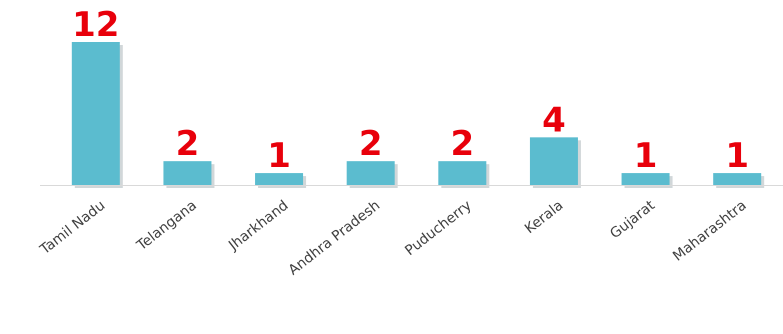 Image resolution: width=783 pixels, height=334 pixels. I want to click on category-label: Telangana, so click(166, 226).